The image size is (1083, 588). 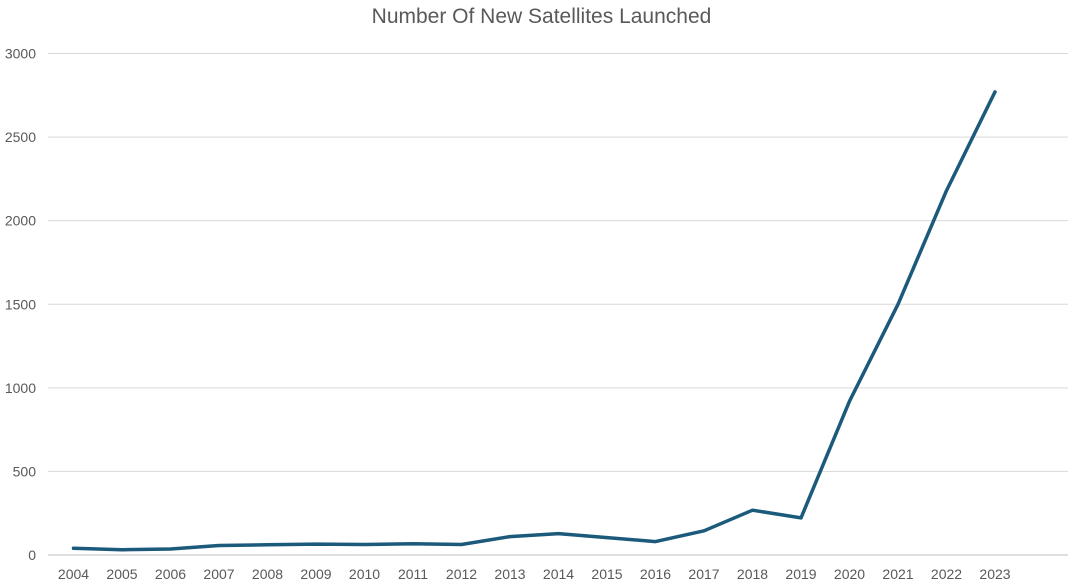 I want to click on y-tick-label: 2500, so click(x=20, y=137).